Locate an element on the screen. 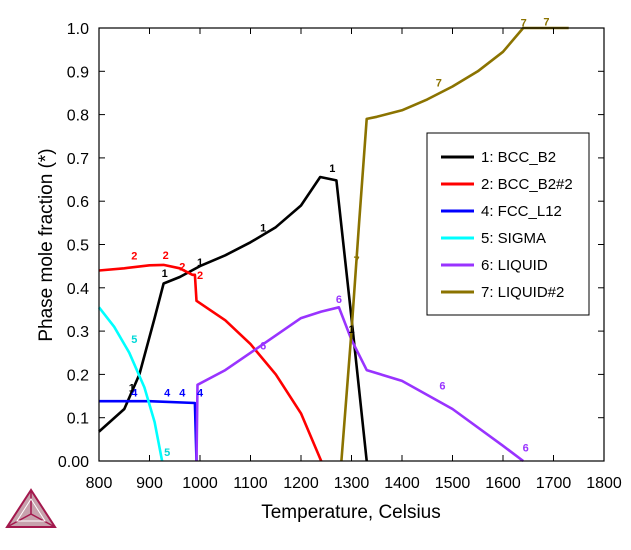 This screenshot has width=631, height=550. y-tick-label: 0.3 is located at coordinates (78, 332).